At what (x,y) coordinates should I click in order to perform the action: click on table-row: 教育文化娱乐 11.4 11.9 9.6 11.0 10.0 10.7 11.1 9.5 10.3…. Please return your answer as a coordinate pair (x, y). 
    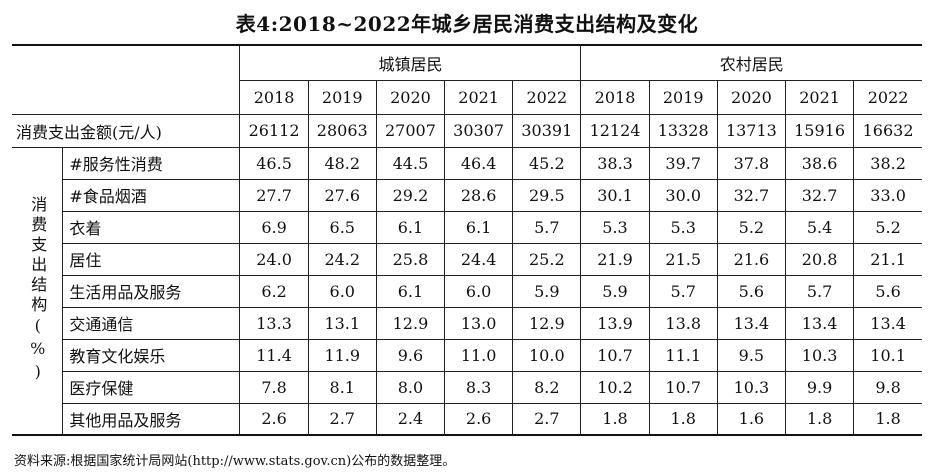
    Looking at the image, I should click on (467, 355).